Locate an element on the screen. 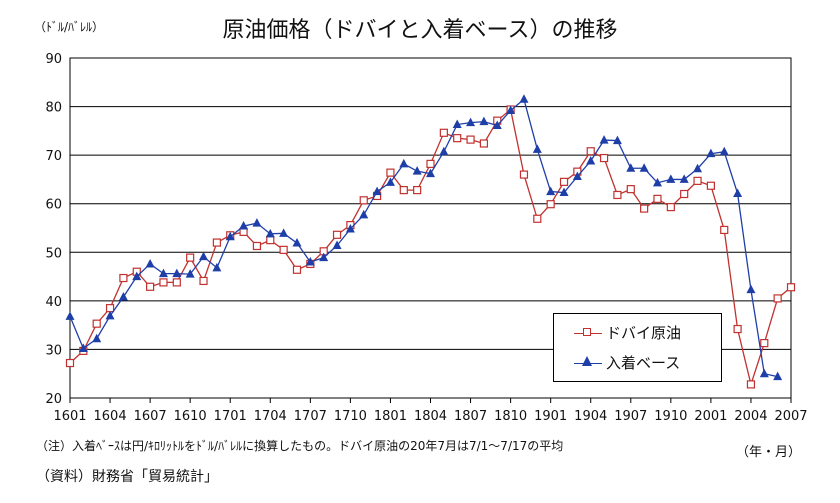 This screenshot has width=840, height=503. x-tick-label-1707: 1707 is located at coordinates (310, 416).